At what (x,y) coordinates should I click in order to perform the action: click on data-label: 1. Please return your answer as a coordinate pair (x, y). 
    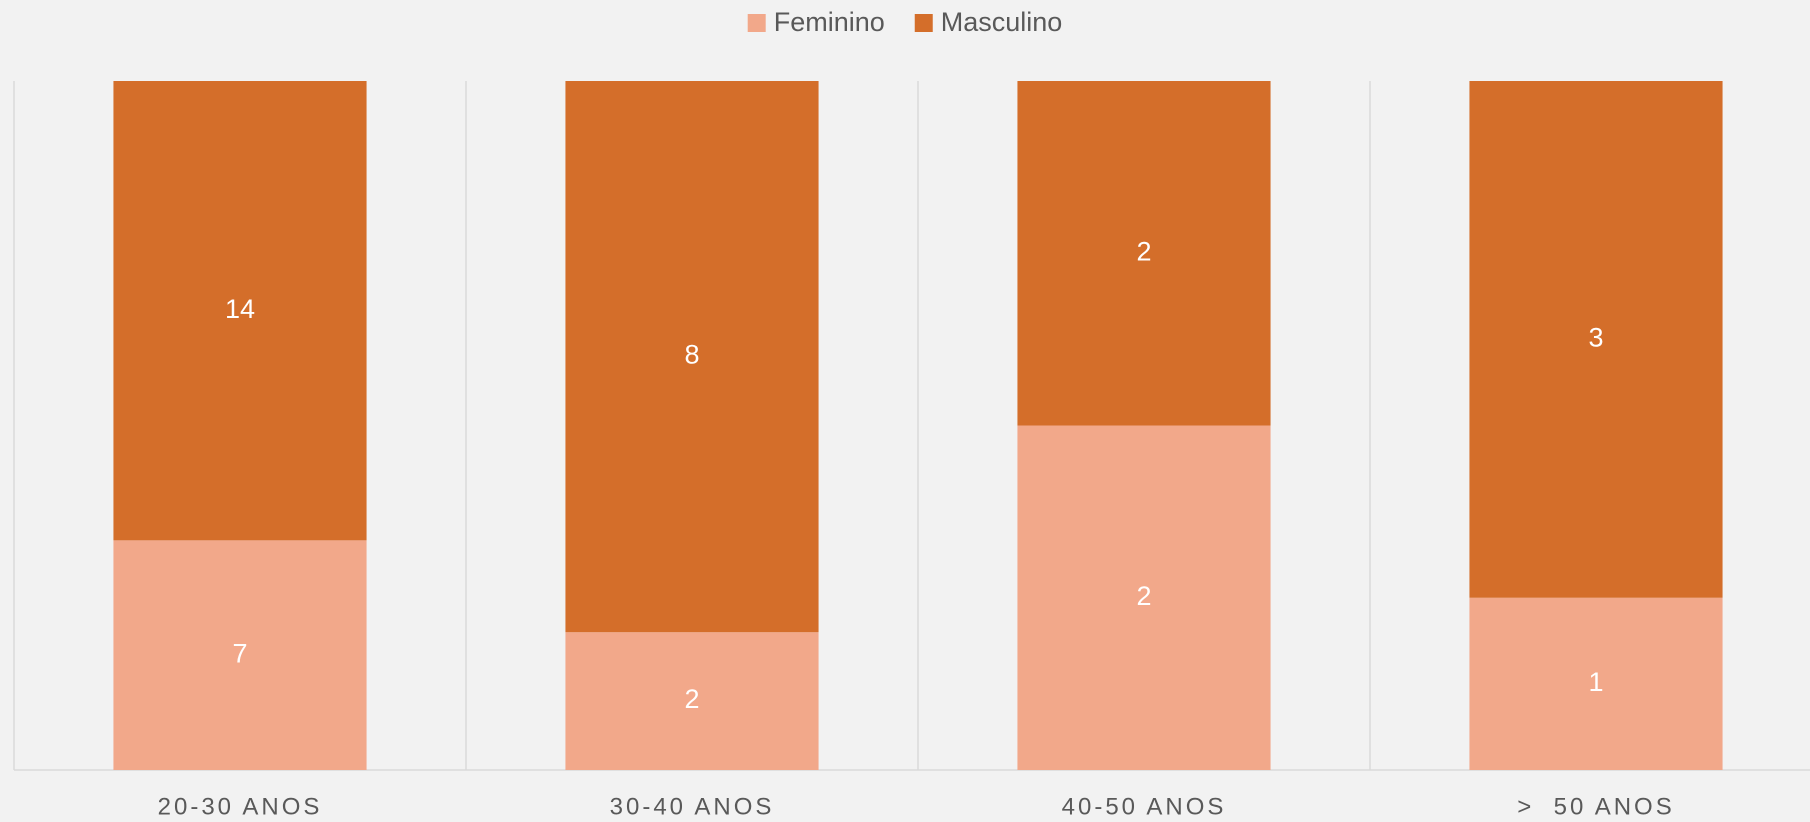
    Looking at the image, I should click on (1595, 682).